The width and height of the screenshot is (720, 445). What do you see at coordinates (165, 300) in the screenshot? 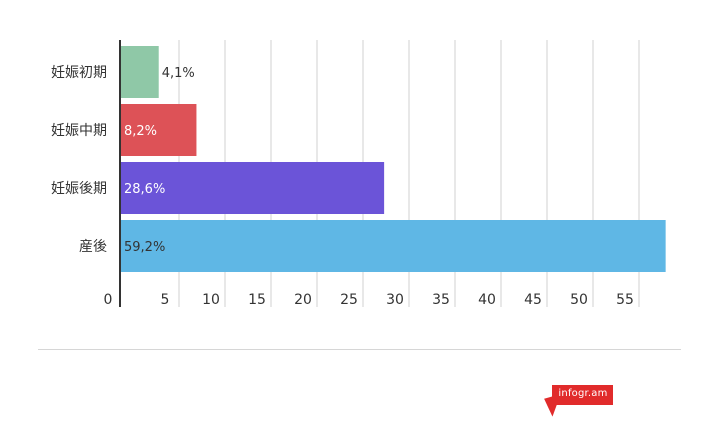
I see `x-tick-label: 5` at bounding box center [165, 300].